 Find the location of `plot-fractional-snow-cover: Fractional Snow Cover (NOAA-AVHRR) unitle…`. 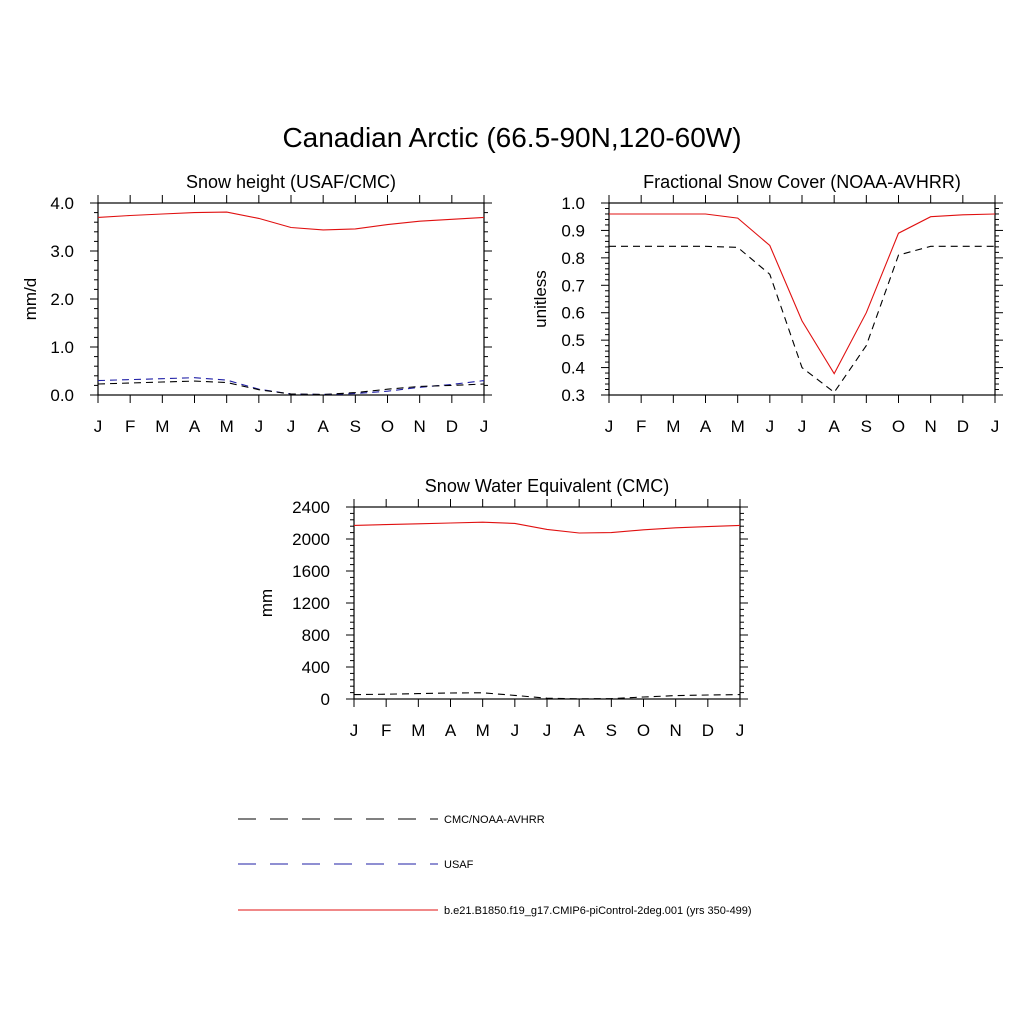

plot-fractional-snow-cover: Fractional Snow Cover (NOAA-AVHRR) unitle… is located at coordinates (767, 304).